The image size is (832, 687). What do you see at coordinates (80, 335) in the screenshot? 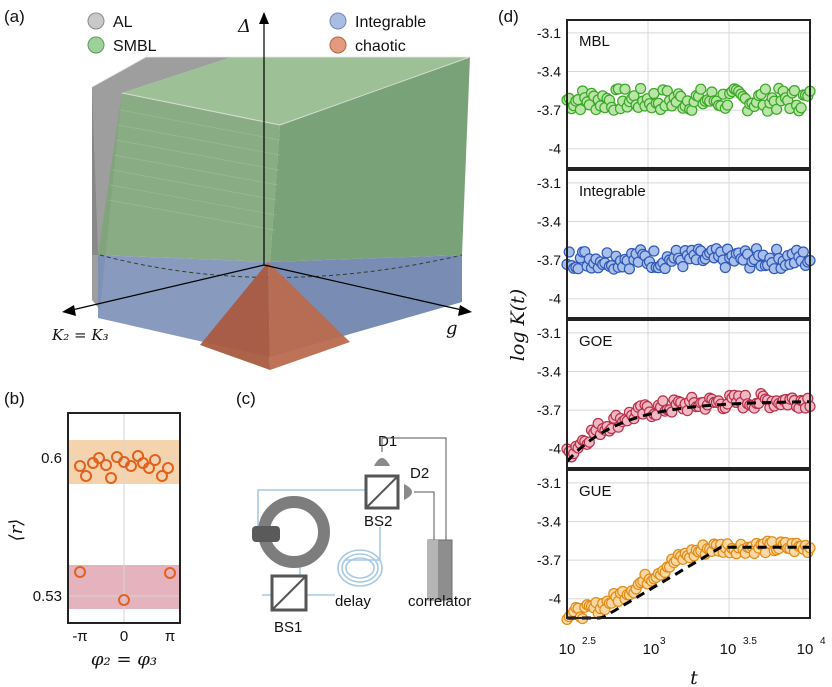
I see `k-axis-label: K₂ = K₃` at bounding box center [80, 335].